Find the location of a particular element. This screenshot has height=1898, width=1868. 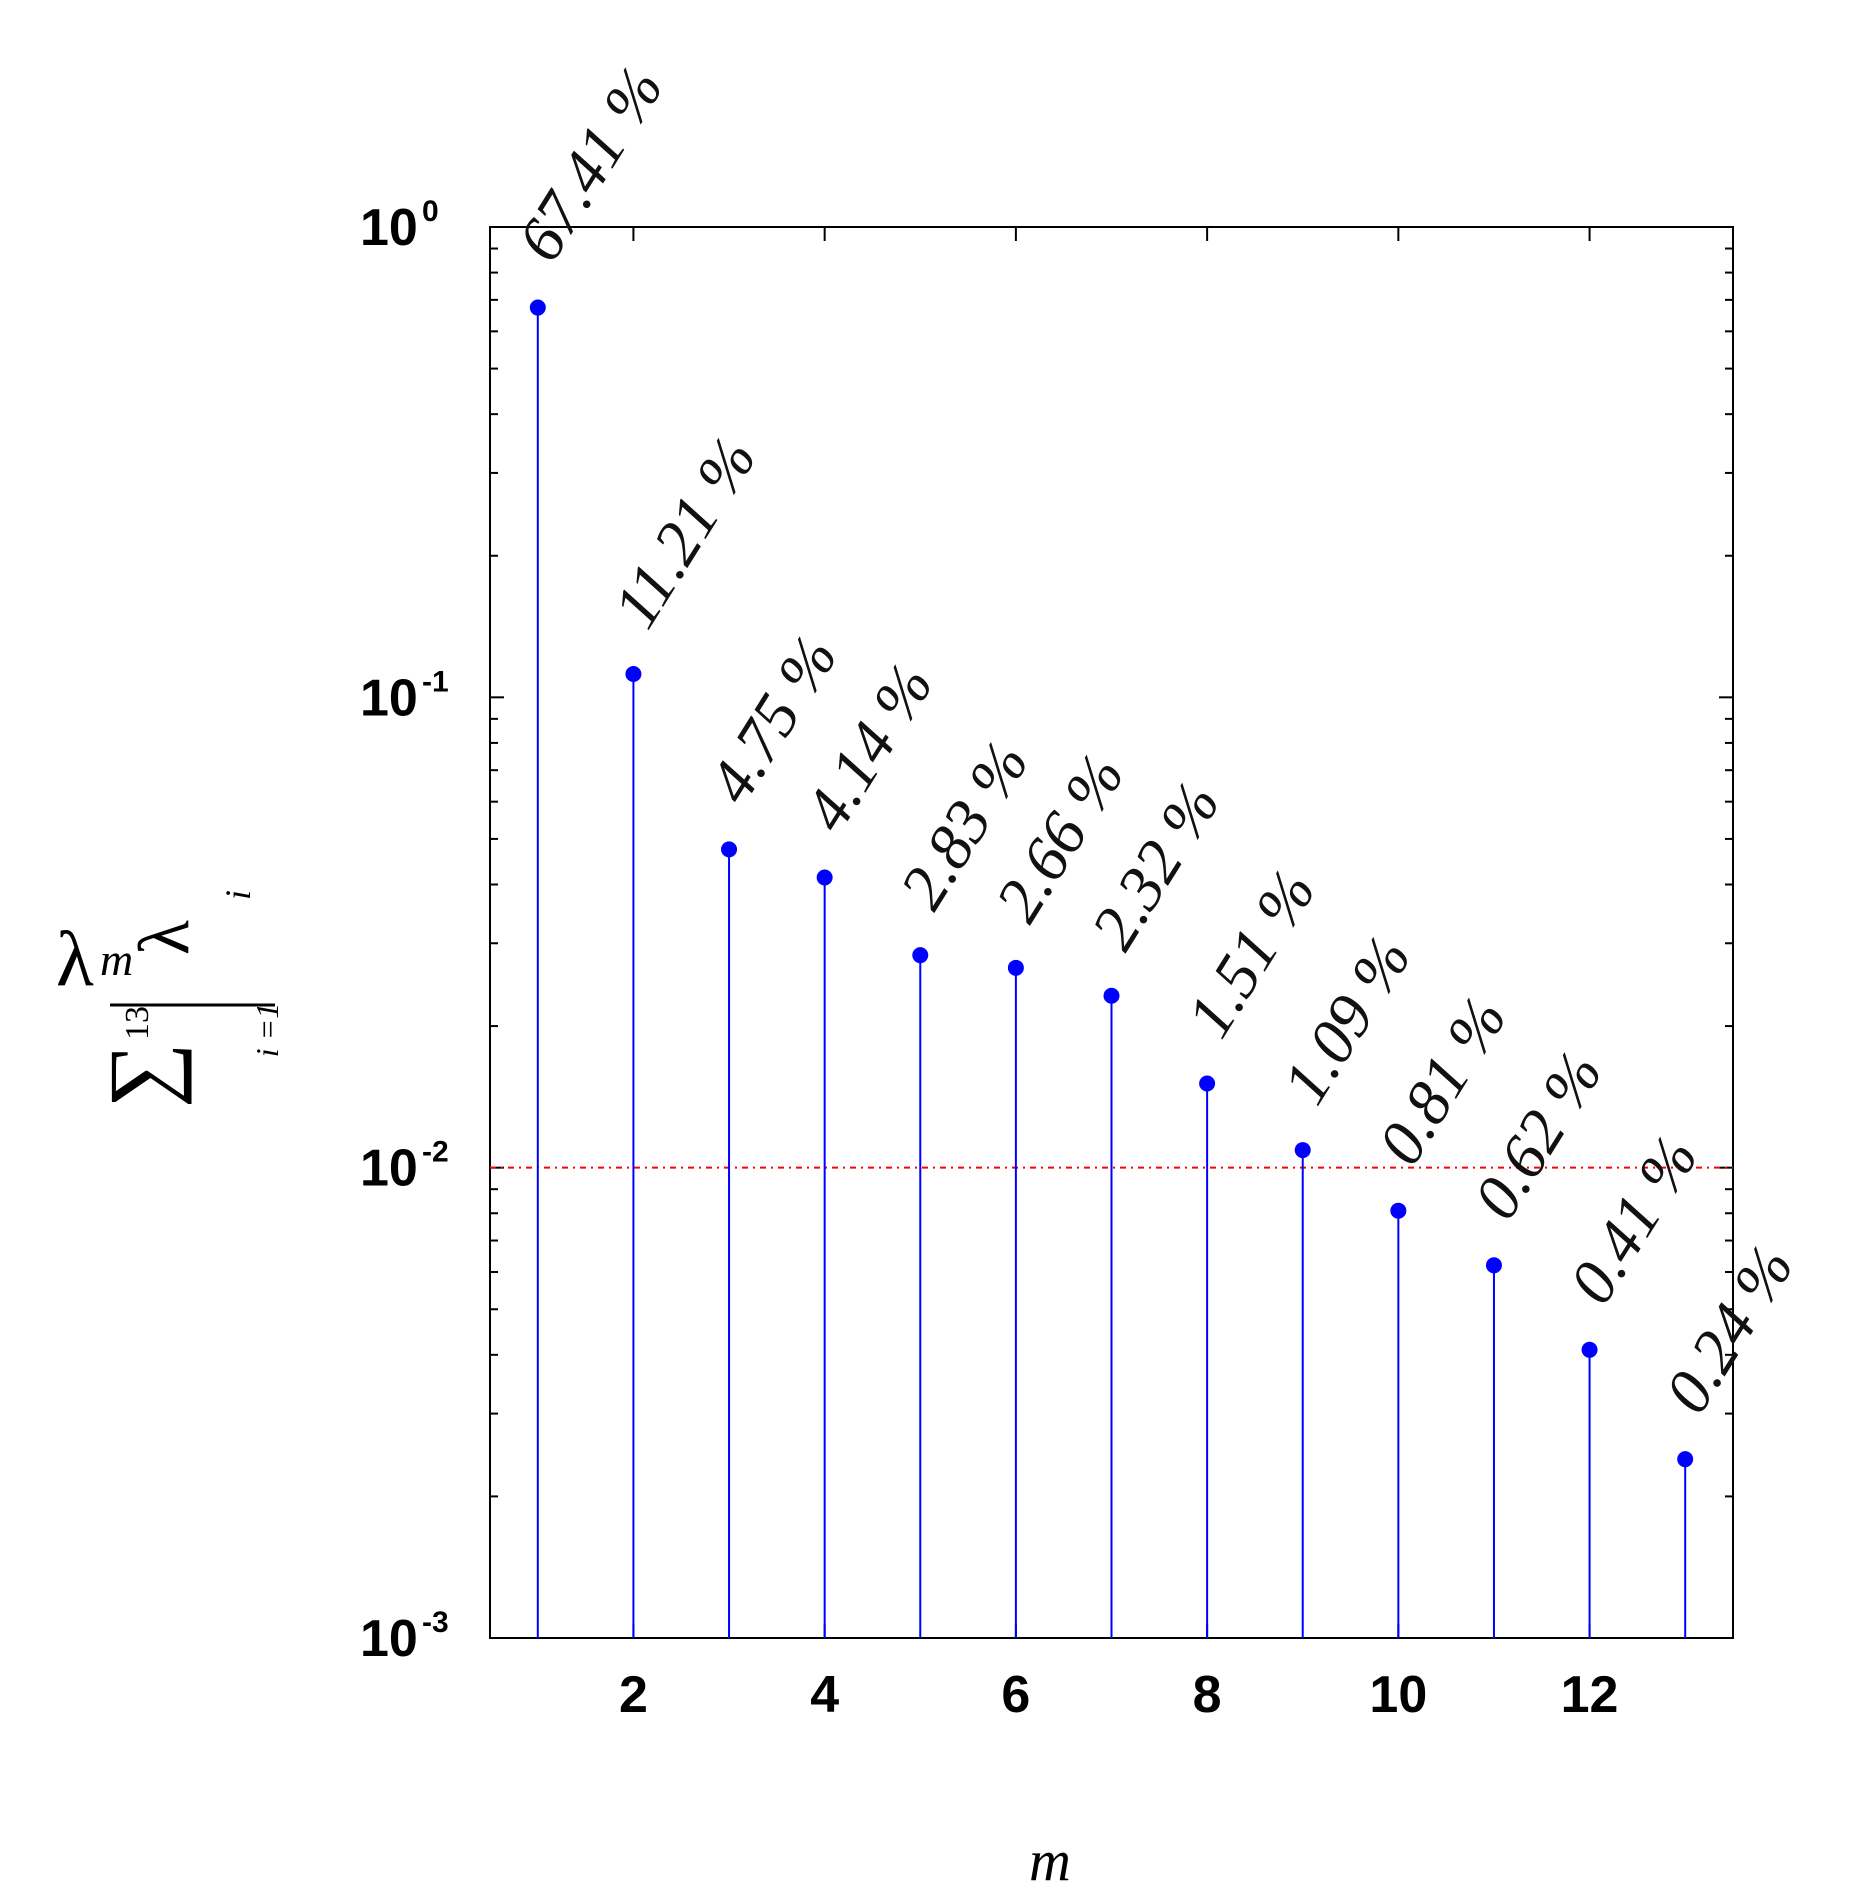

x-tick-labels: 2 4 6 8 10 12 is located at coordinates (1119, 1695).